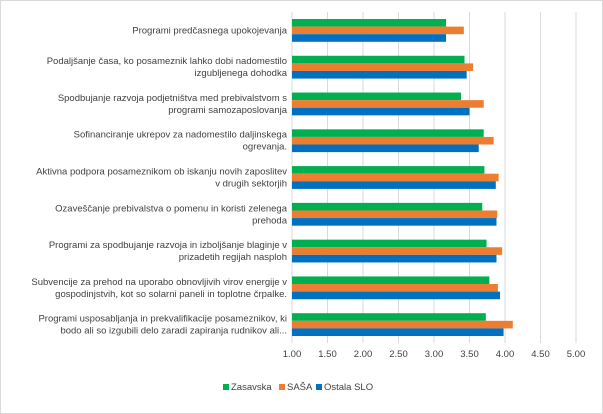  Describe the element at coordinates (251, 387) in the screenshot. I see `legend-label: Zasavska` at that location.